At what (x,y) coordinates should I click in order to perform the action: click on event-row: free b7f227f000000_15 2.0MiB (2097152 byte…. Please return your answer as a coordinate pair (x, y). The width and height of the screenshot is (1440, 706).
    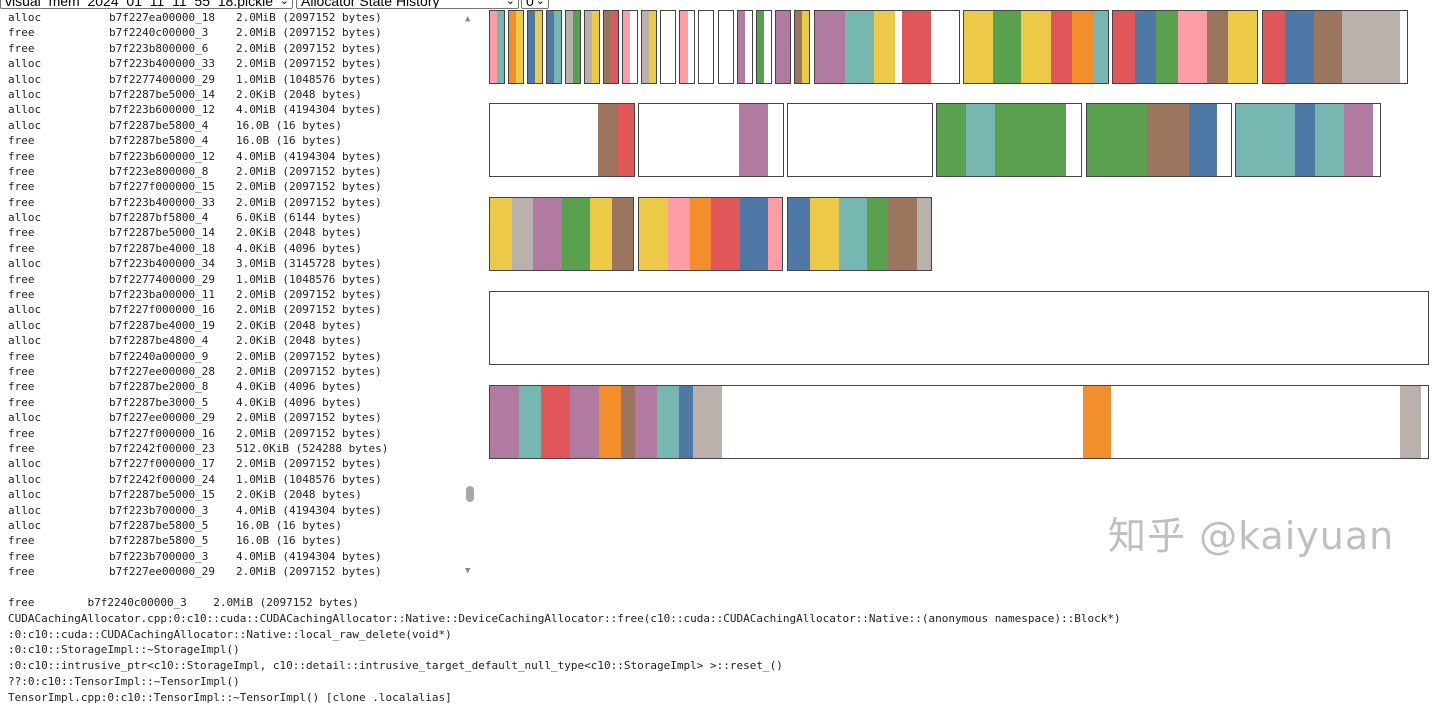
    Looking at the image, I should click on (230, 186).